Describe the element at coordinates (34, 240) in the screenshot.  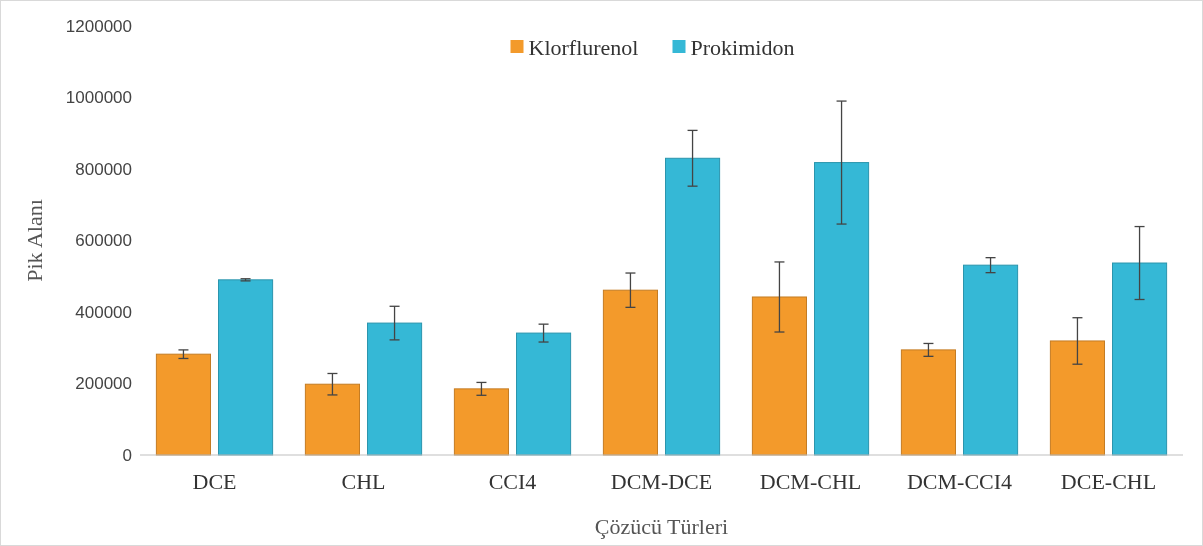
I see `y-axis-title: Pik Alanı` at that location.